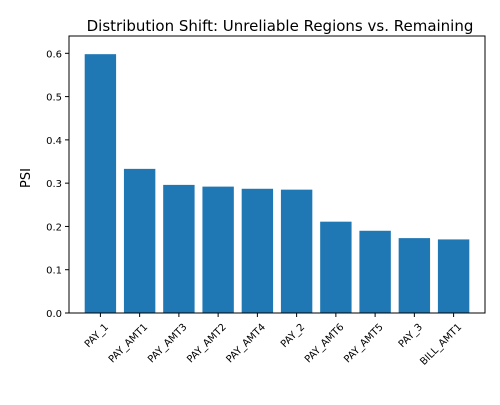  What do you see at coordinates (54, 271) in the screenshot?
I see `y-tick-label: 0.1` at bounding box center [54, 271].